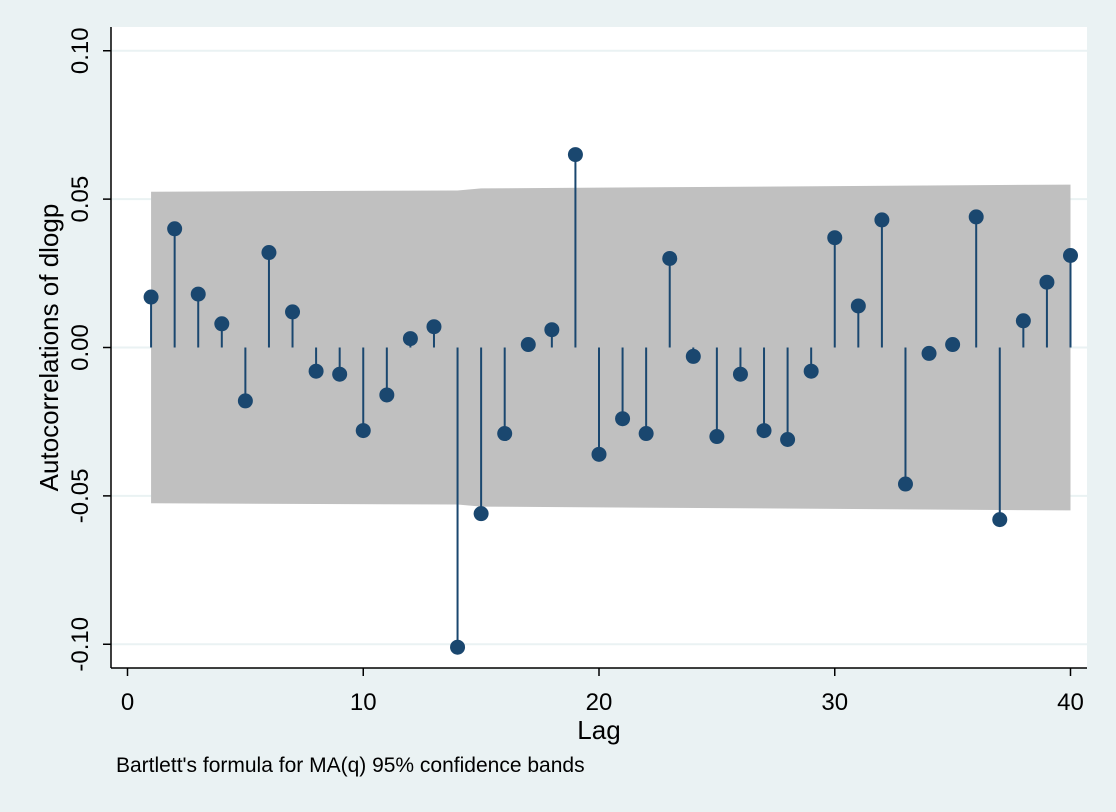 Image resolution: width=1116 pixels, height=812 pixels. I want to click on x-tick-label-2: 20, so click(599, 702).